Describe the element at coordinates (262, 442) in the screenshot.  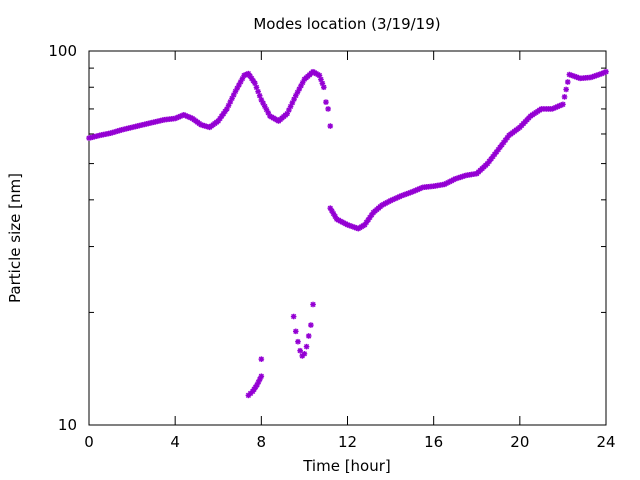
I see `x-tick-label: 8` at that location.